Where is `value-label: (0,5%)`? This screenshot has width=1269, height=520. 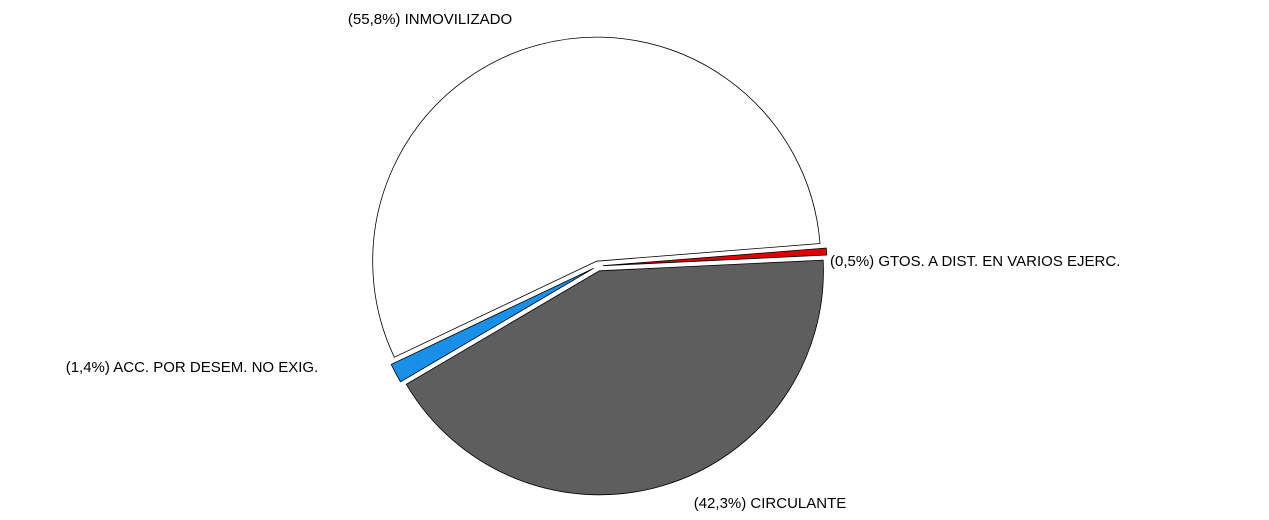 value-label: (0,5%) is located at coordinates (852, 261).